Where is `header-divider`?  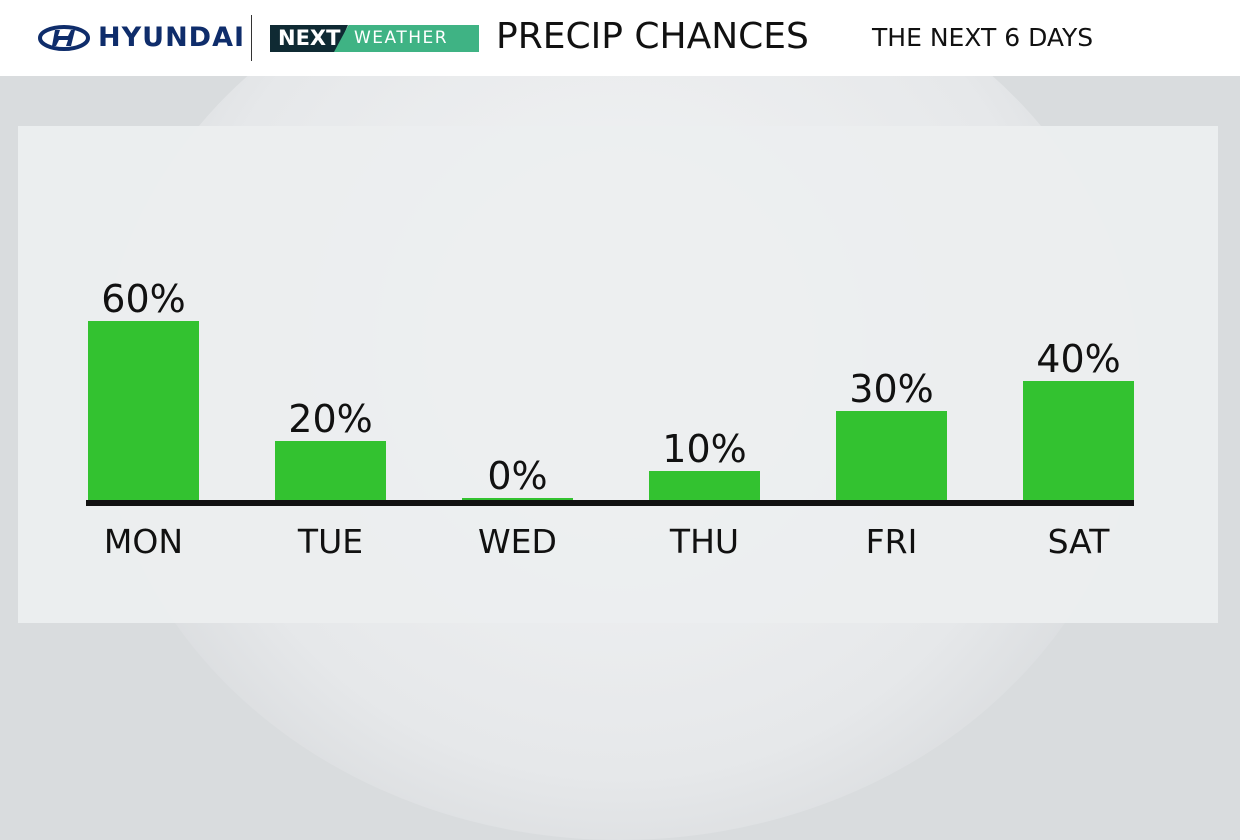 header-divider is located at coordinates (251, 38).